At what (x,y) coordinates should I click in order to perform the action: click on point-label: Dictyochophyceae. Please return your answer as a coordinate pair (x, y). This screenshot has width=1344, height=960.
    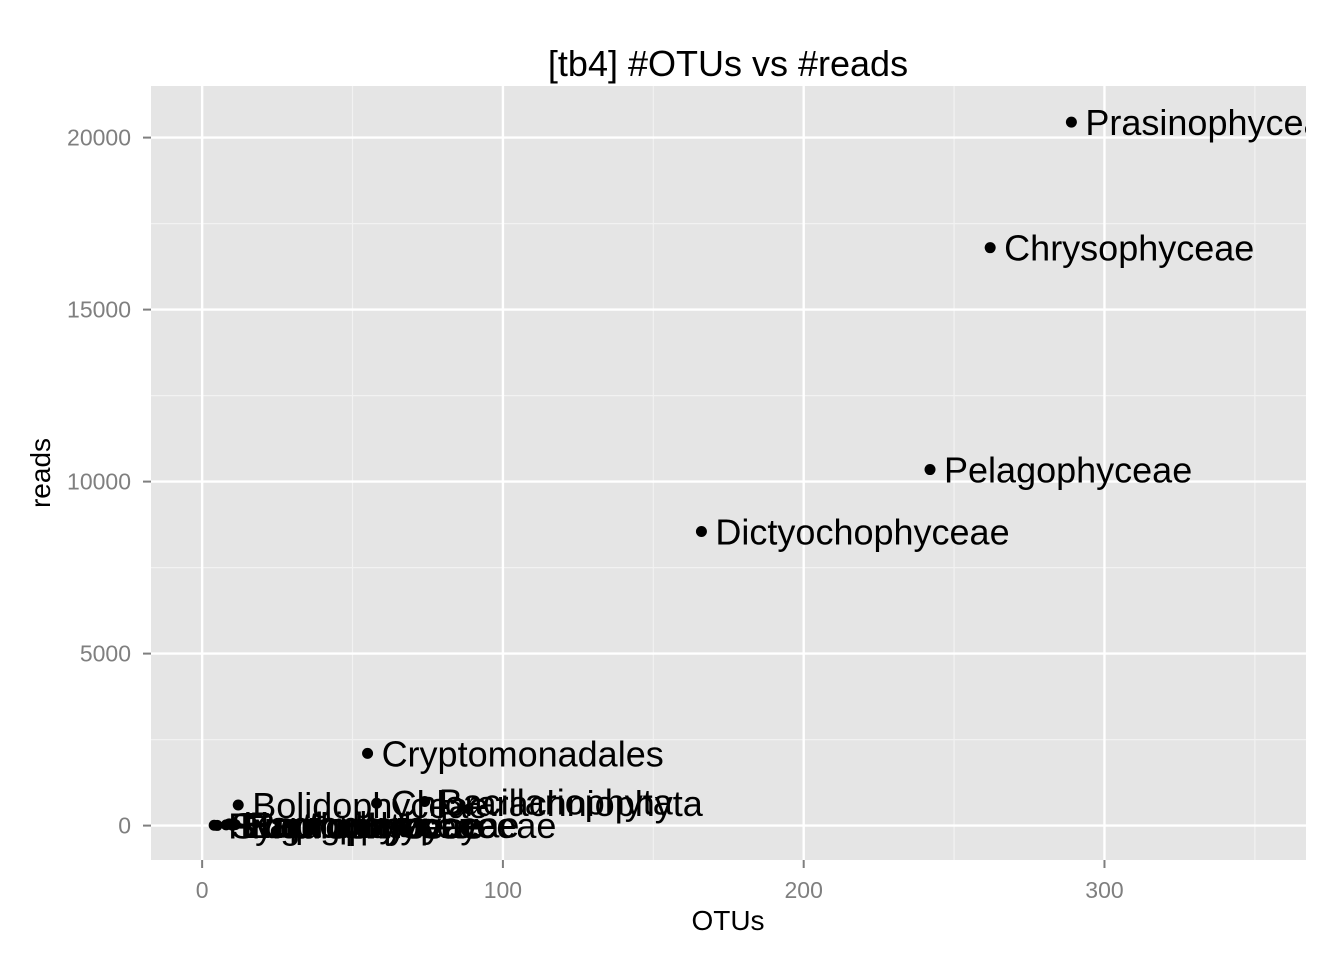
    Looking at the image, I should click on (862, 531).